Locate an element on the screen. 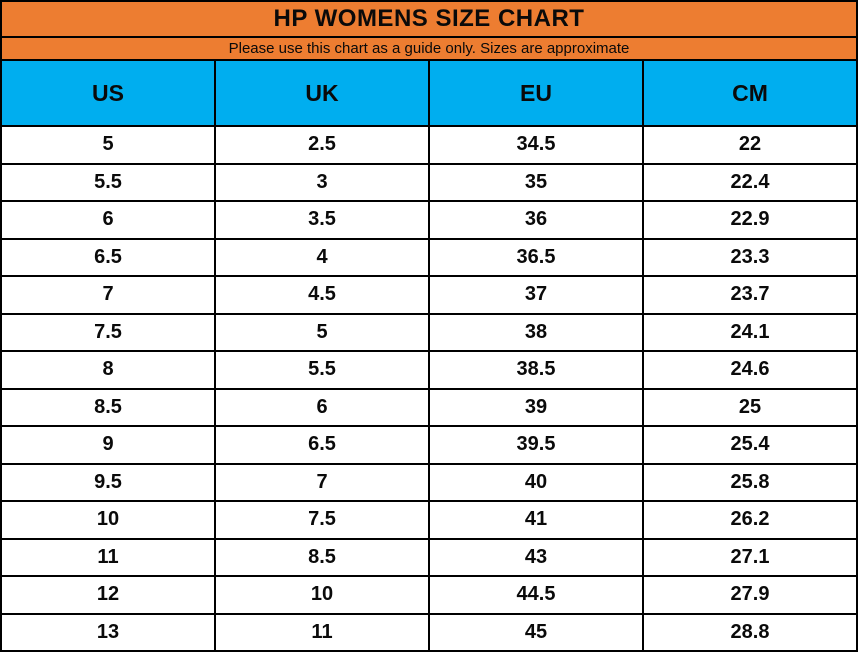  table-cell-uk-row14: 11 is located at coordinates (322, 632).